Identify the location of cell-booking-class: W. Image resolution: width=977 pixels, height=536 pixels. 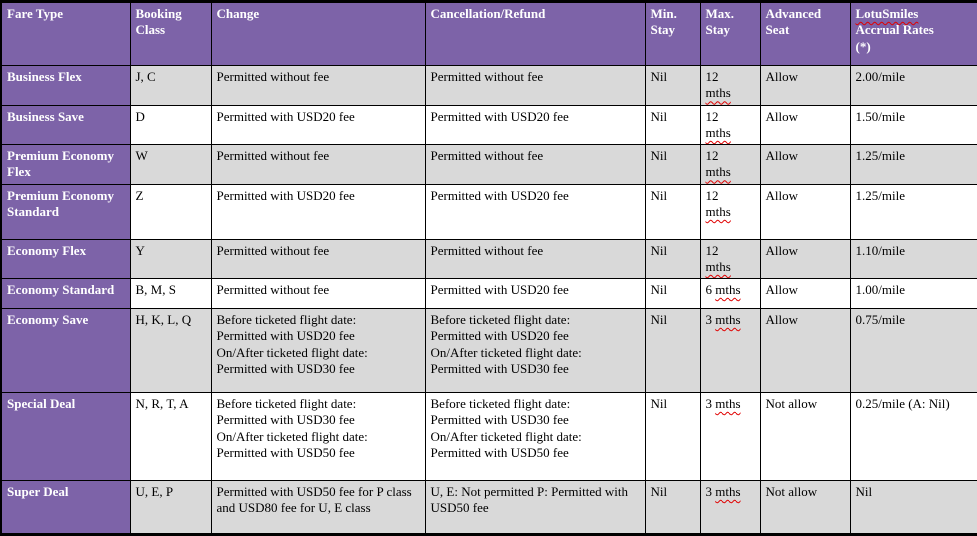
(170, 164).